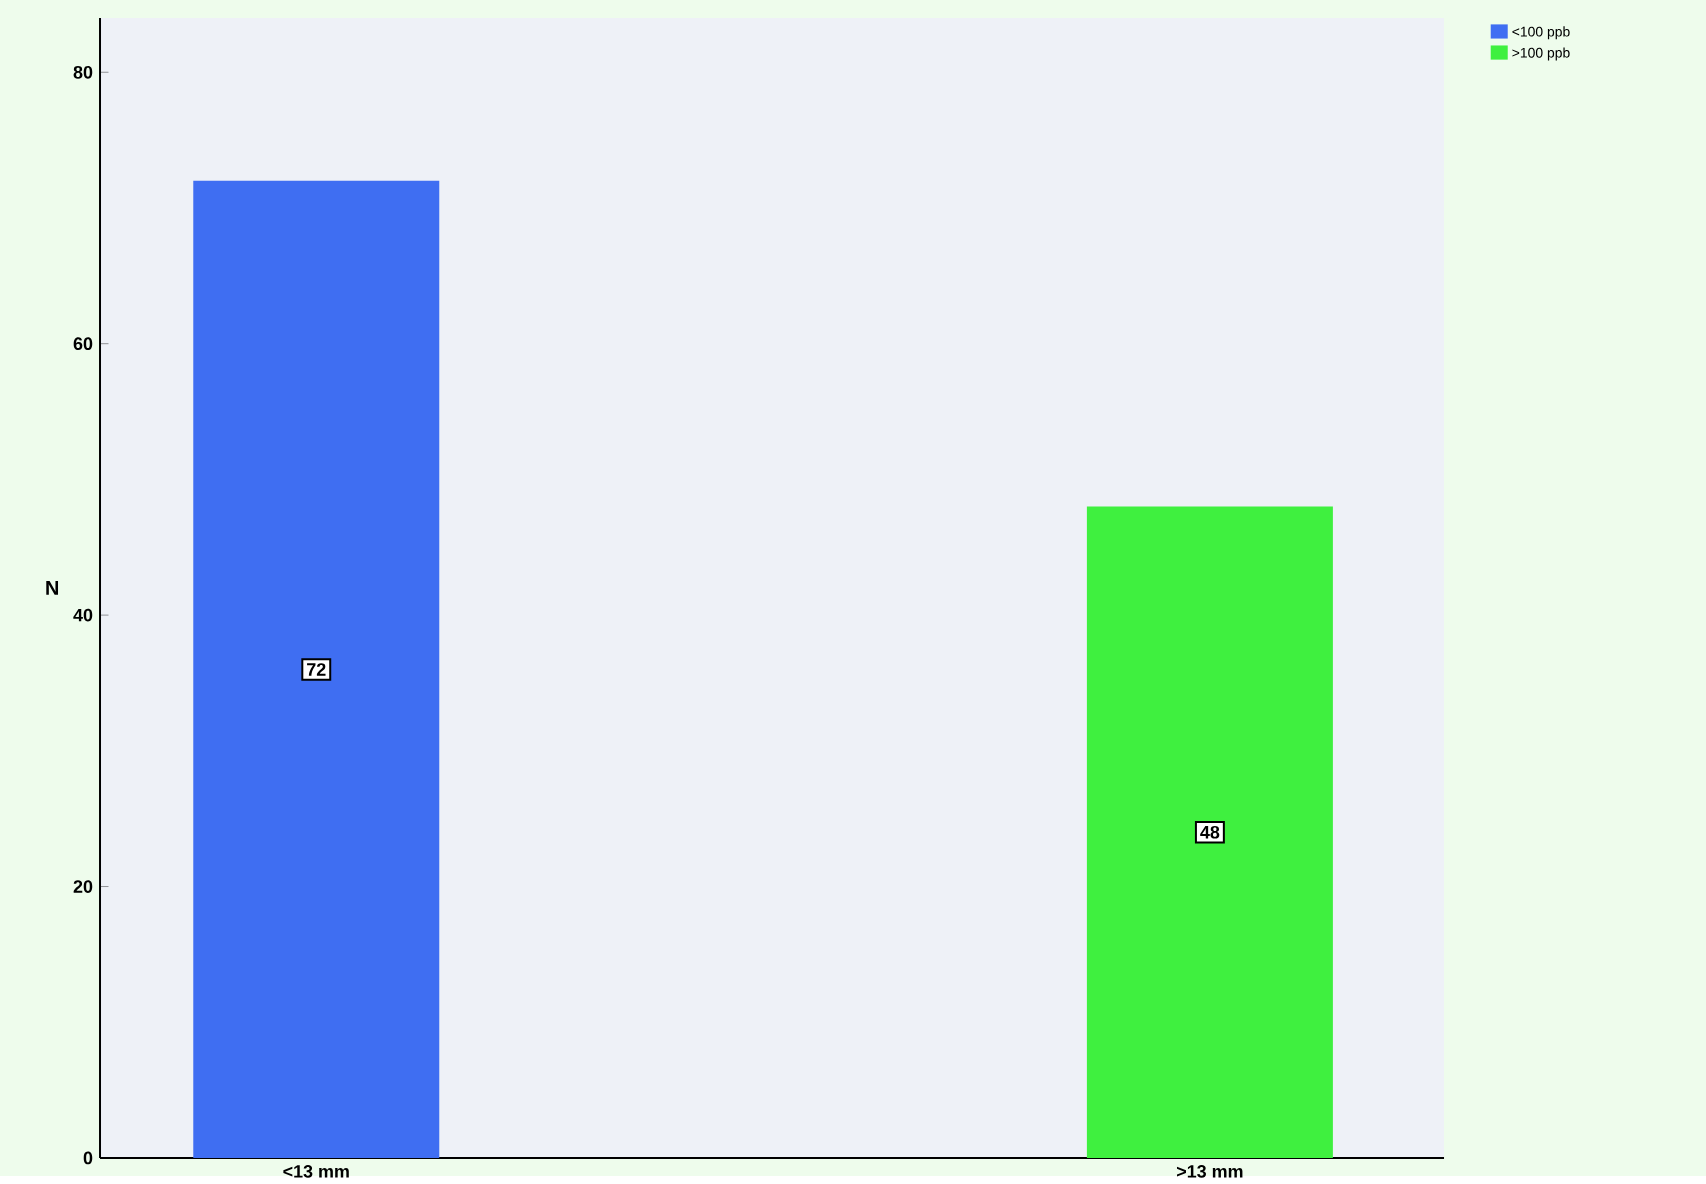 The height and width of the screenshot is (1184, 1706). I want to click on data-label: 72, so click(316, 669).